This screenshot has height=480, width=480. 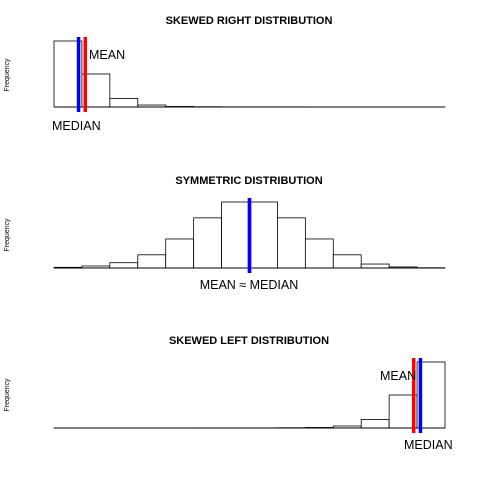 I want to click on chart-title-skewed-right: SKEWED RIGHT DISTRIBUTION, so click(x=249, y=21).